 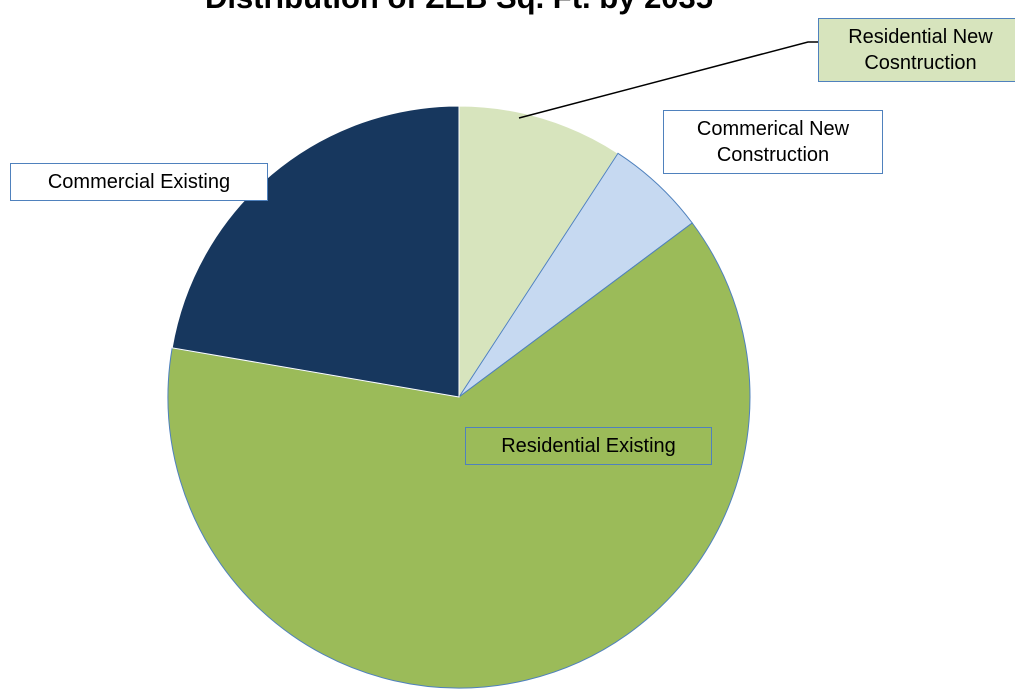 I want to click on chart-title: Distribution of ZEB Sq. Ft. by 2035, so click(x=459, y=8).